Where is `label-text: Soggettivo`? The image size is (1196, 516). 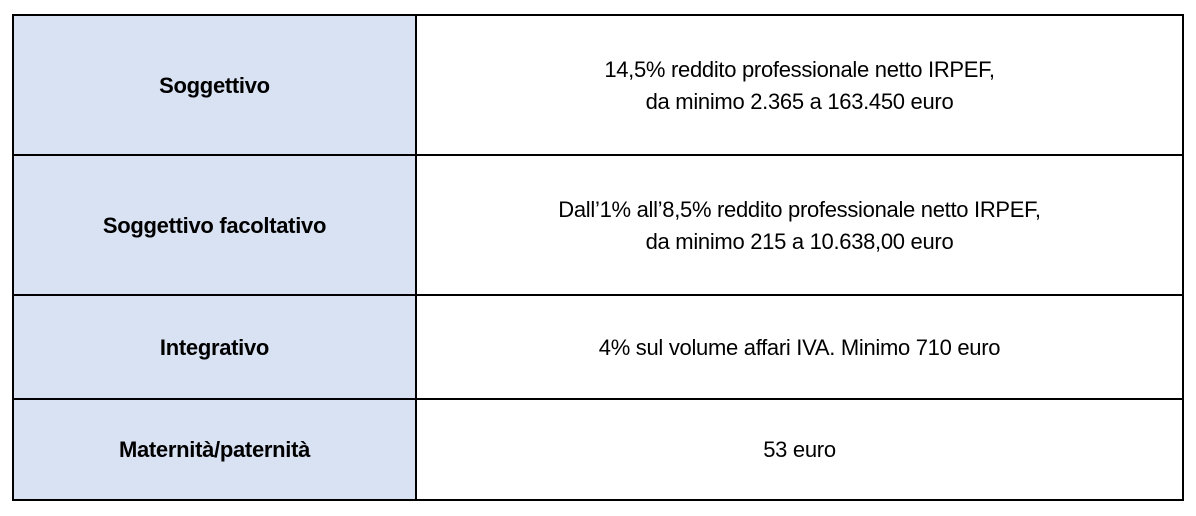 label-text: Soggettivo is located at coordinates (214, 85).